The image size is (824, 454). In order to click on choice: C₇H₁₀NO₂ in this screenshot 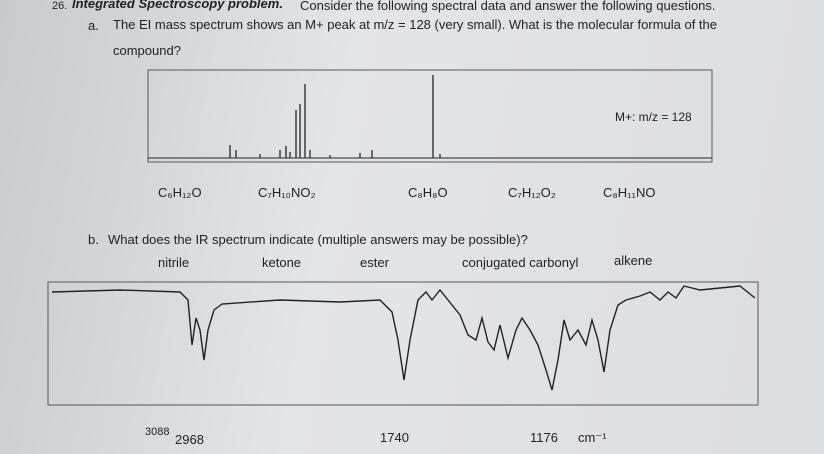, I will do `click(287, 192)`.